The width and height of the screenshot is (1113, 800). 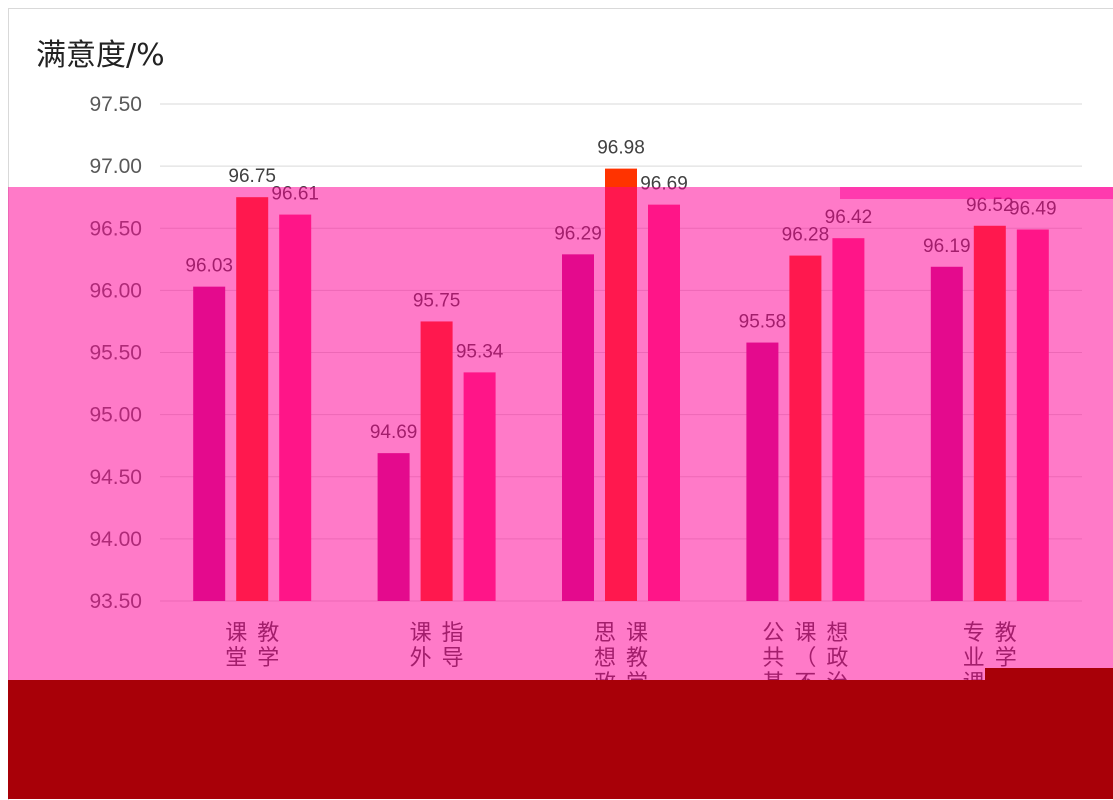 What do you see at coordinates (621, 148) in the screenshot?
I see `data-label: 96.98` at bounding box center [621, 148].